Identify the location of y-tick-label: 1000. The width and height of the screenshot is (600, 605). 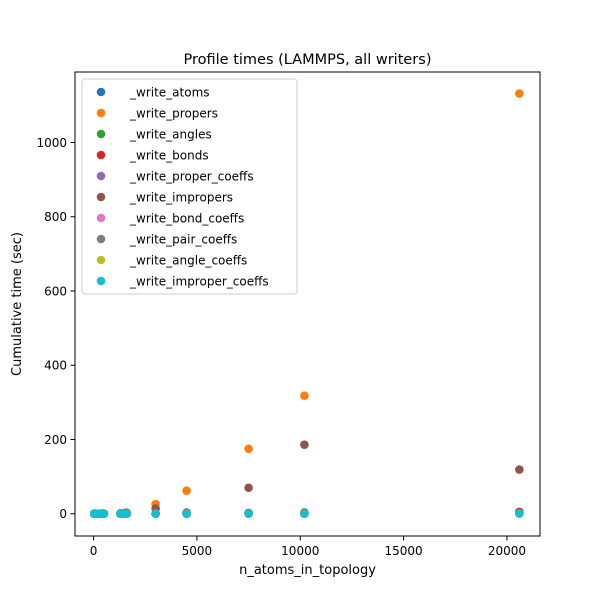
(51, 143).